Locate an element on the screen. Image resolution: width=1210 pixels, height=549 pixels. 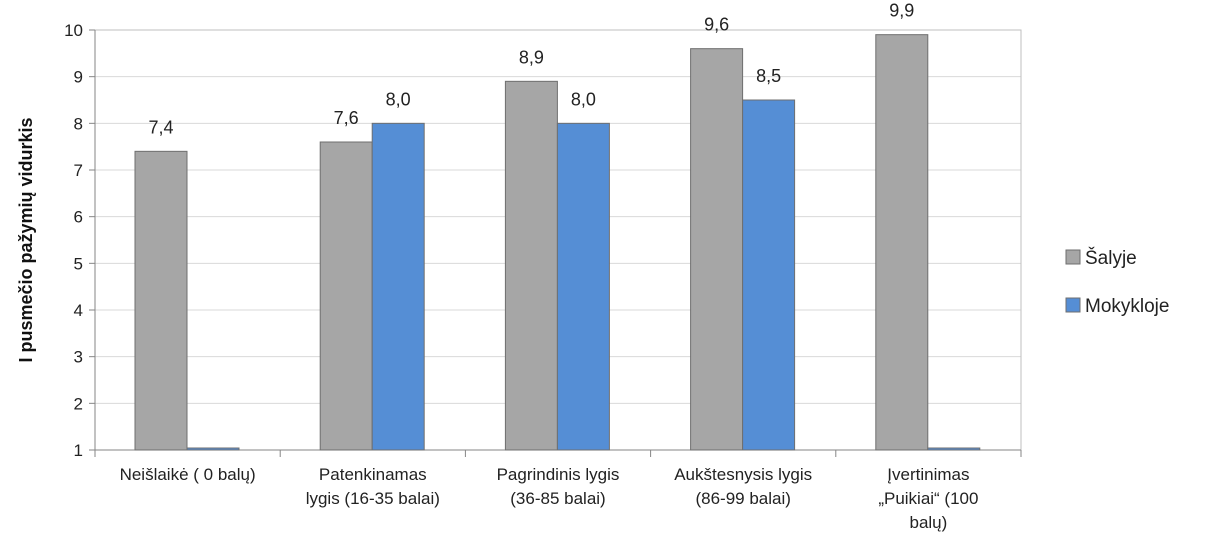
x-category-label-line: (86-99 balai) is located at coordinates (742, 498).